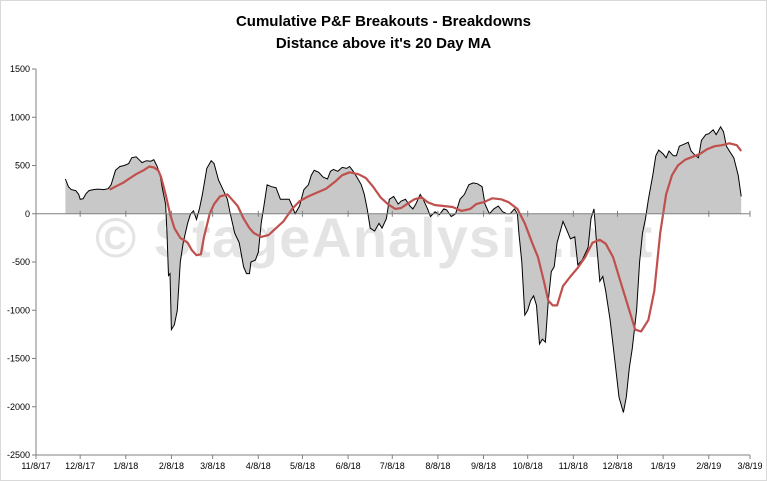 The image size is (767, 481). I want to click on x-tick-label: 5/8/18, so click(302, 466).